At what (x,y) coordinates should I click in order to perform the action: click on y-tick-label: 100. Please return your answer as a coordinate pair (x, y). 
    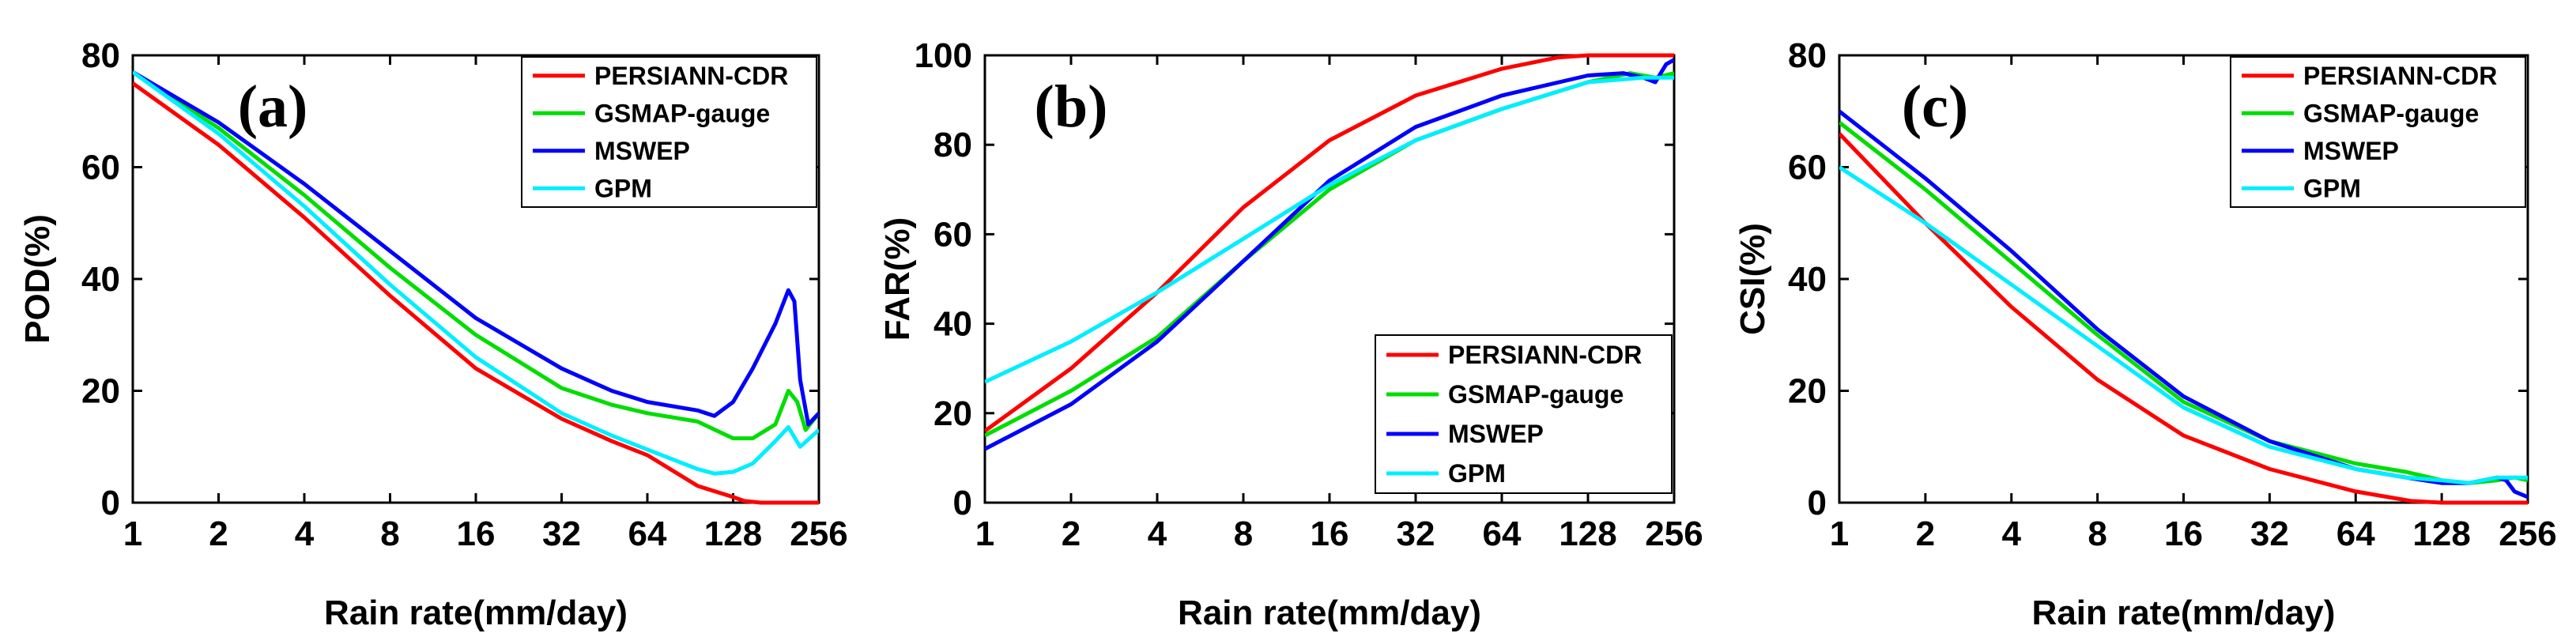
    Looking at the image, I should click on (943, 55).